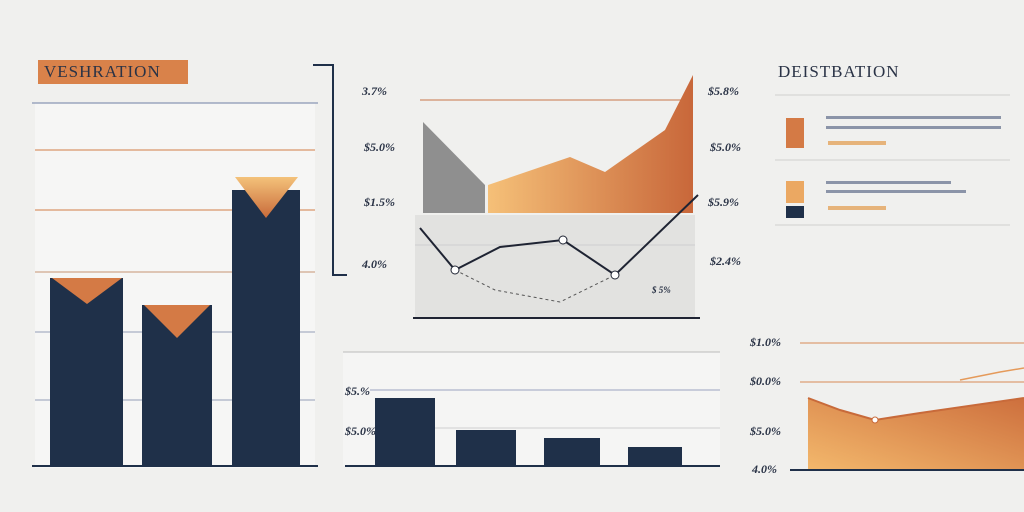 The width and height of the screenshot is (1024, 512). What do you see at coordinates (357, 391) in the screenshot?
I see `axis-label: $5.%` at bounding box center [357, 391].